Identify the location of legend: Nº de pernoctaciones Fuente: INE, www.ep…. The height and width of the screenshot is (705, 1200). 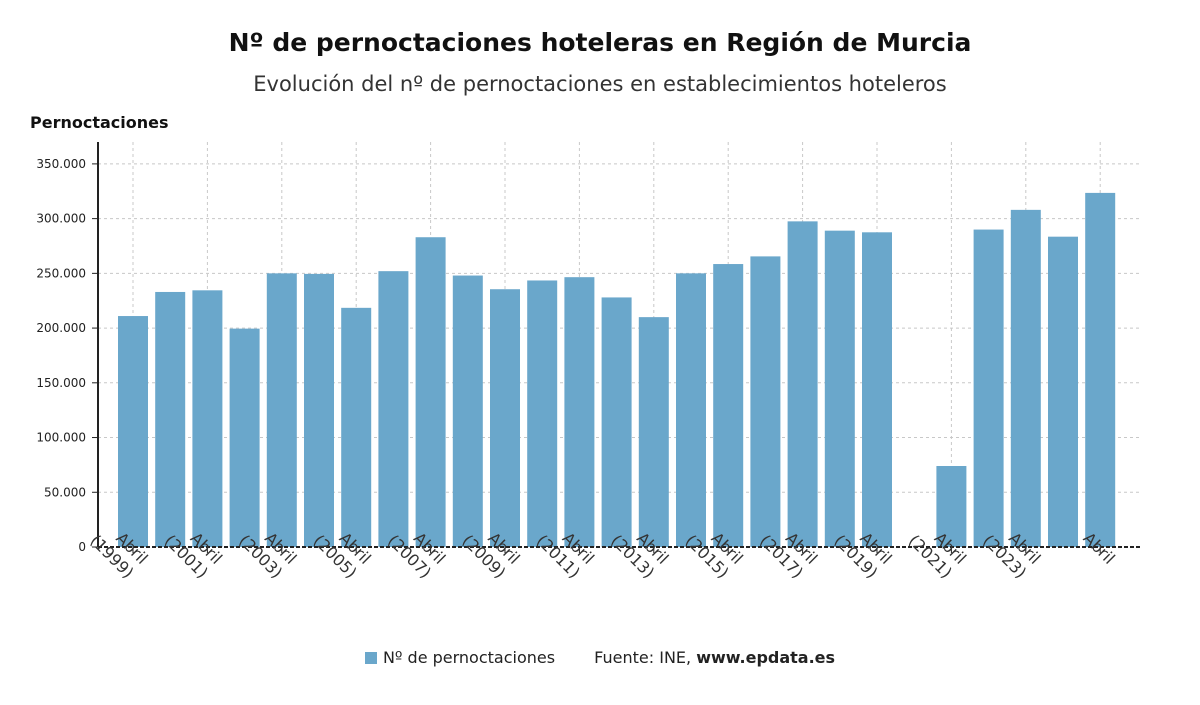
(600, 657).